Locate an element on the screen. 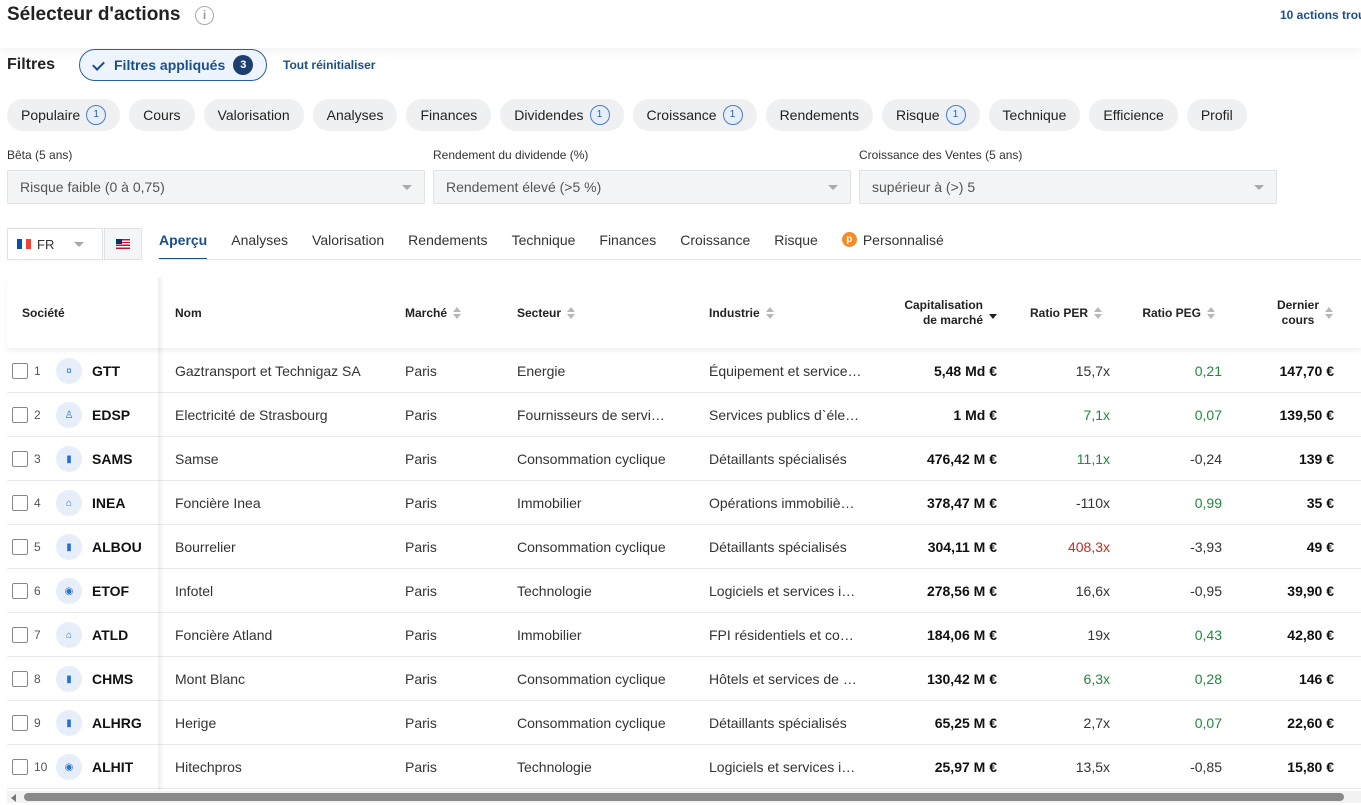  filter-field-label: Rendement du dividende (%) is located at coordinates (511, 155).